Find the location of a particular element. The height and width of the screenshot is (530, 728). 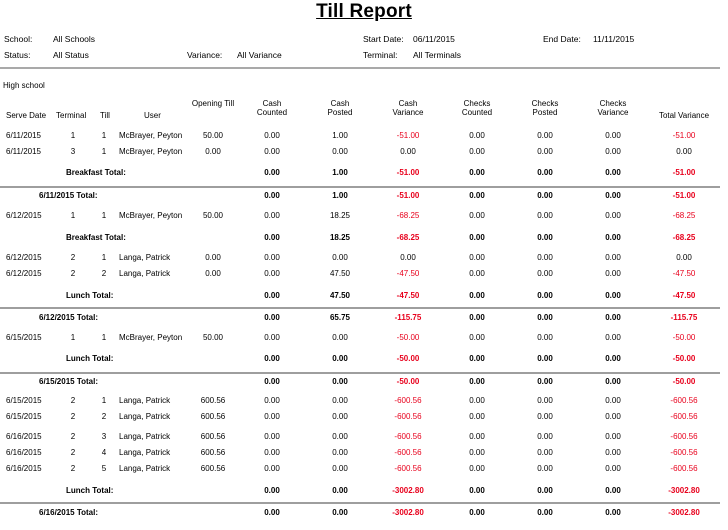

school-group-label: High school is located at coordinates (24, 85).